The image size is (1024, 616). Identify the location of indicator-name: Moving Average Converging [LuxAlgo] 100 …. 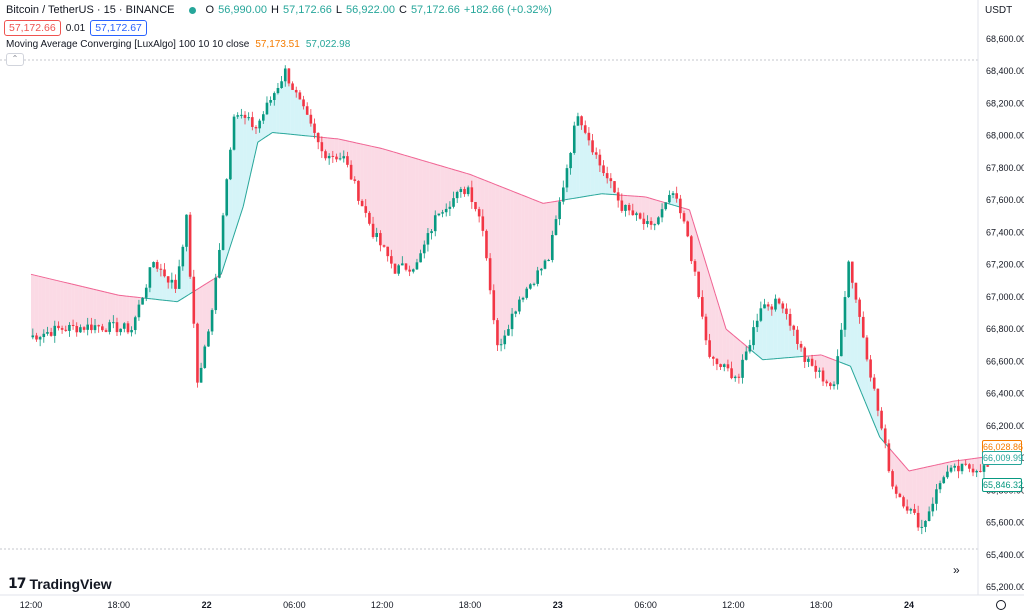
(128, 44).